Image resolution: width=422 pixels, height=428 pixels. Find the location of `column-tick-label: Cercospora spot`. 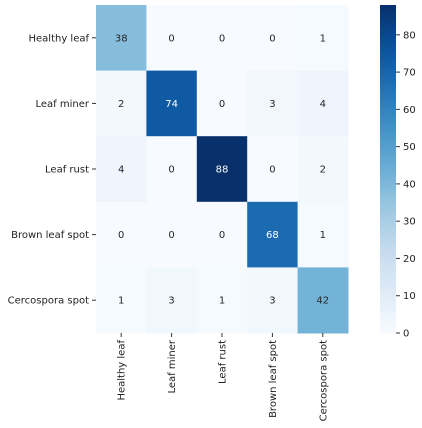

column-tick-label: Cercospora spot is located at coordinates (323, 380).